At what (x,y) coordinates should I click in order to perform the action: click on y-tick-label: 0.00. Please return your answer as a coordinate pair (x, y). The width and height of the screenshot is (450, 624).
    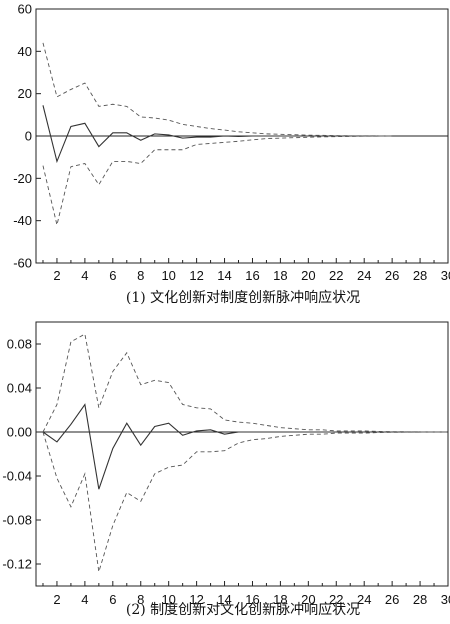
    Looking at the image, I should click on (19, 432).